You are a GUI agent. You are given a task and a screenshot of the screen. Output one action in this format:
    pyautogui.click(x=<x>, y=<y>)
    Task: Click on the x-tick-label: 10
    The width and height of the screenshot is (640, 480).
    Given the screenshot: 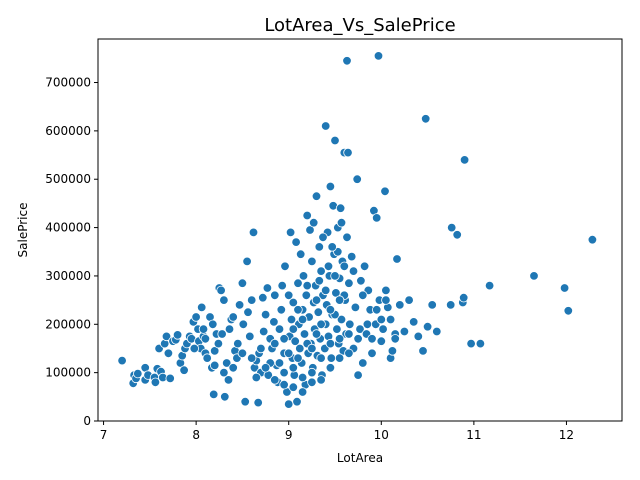 What is the action you would take?
    pyautogui.click(x=381, y=435)
    